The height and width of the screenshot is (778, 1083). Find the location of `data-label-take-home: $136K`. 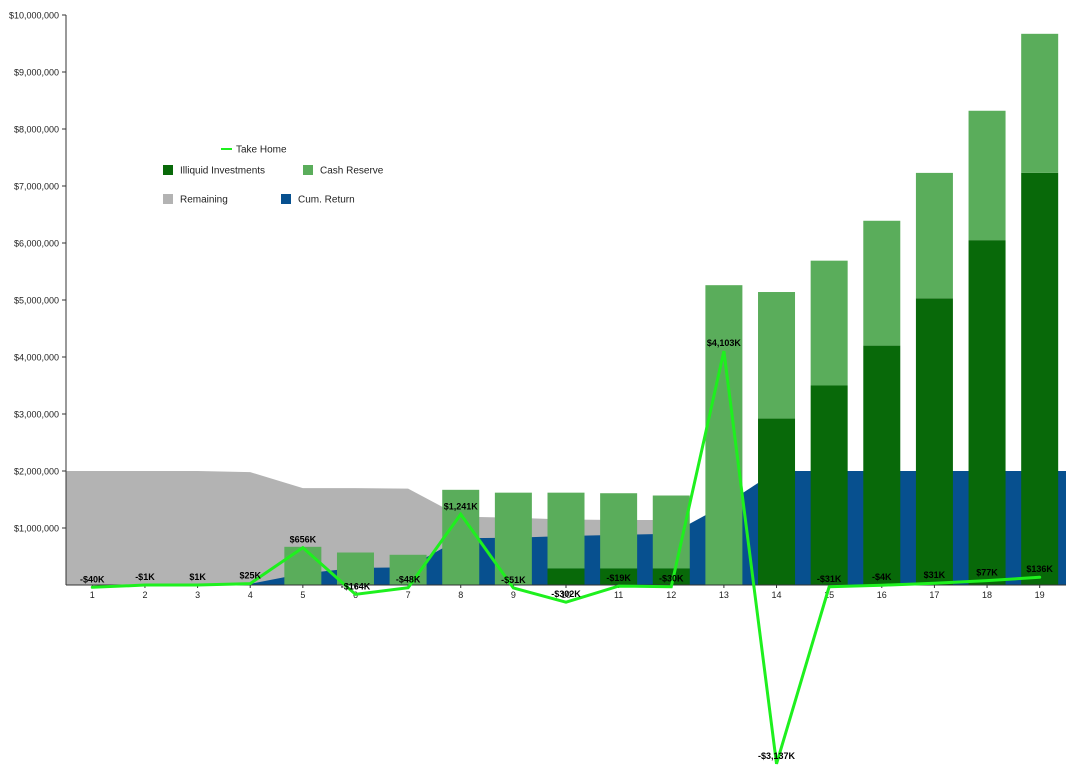

data-label-take-home: $136K is located at coordinates (1039, 569).